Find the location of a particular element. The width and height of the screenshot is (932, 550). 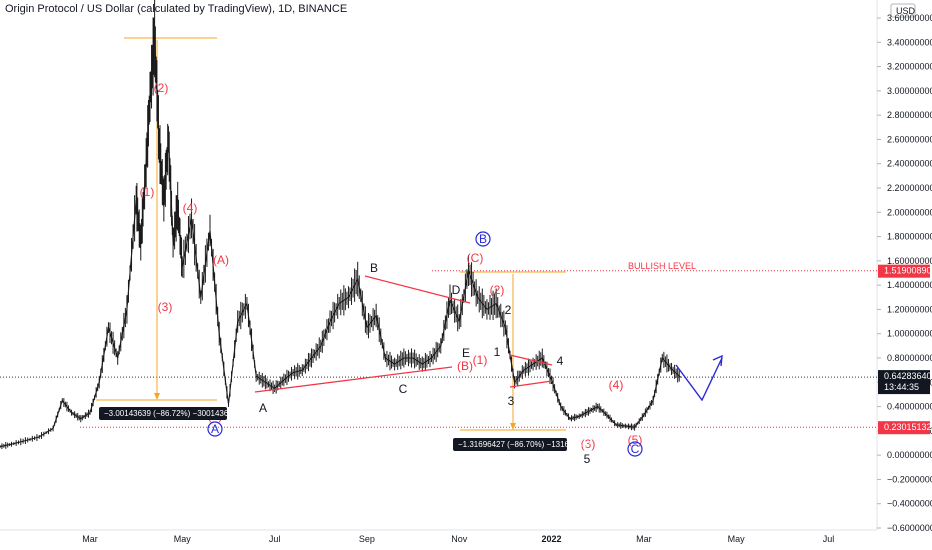

wave-label-red: (A) is located at coordinates (221, 260).